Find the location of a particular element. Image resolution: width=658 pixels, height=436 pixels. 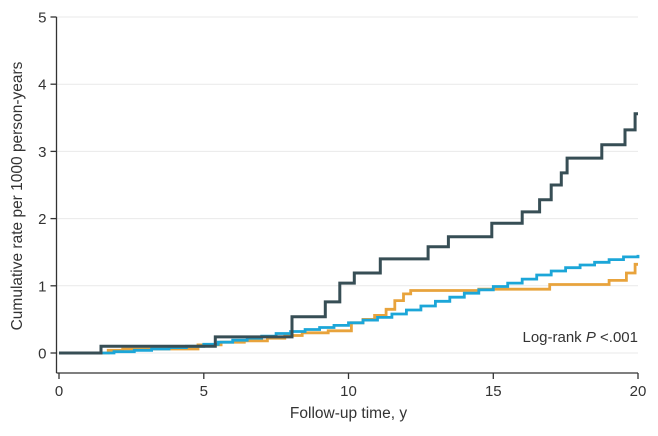

y-tick-label: 2 is located at coordinates (42, 219).